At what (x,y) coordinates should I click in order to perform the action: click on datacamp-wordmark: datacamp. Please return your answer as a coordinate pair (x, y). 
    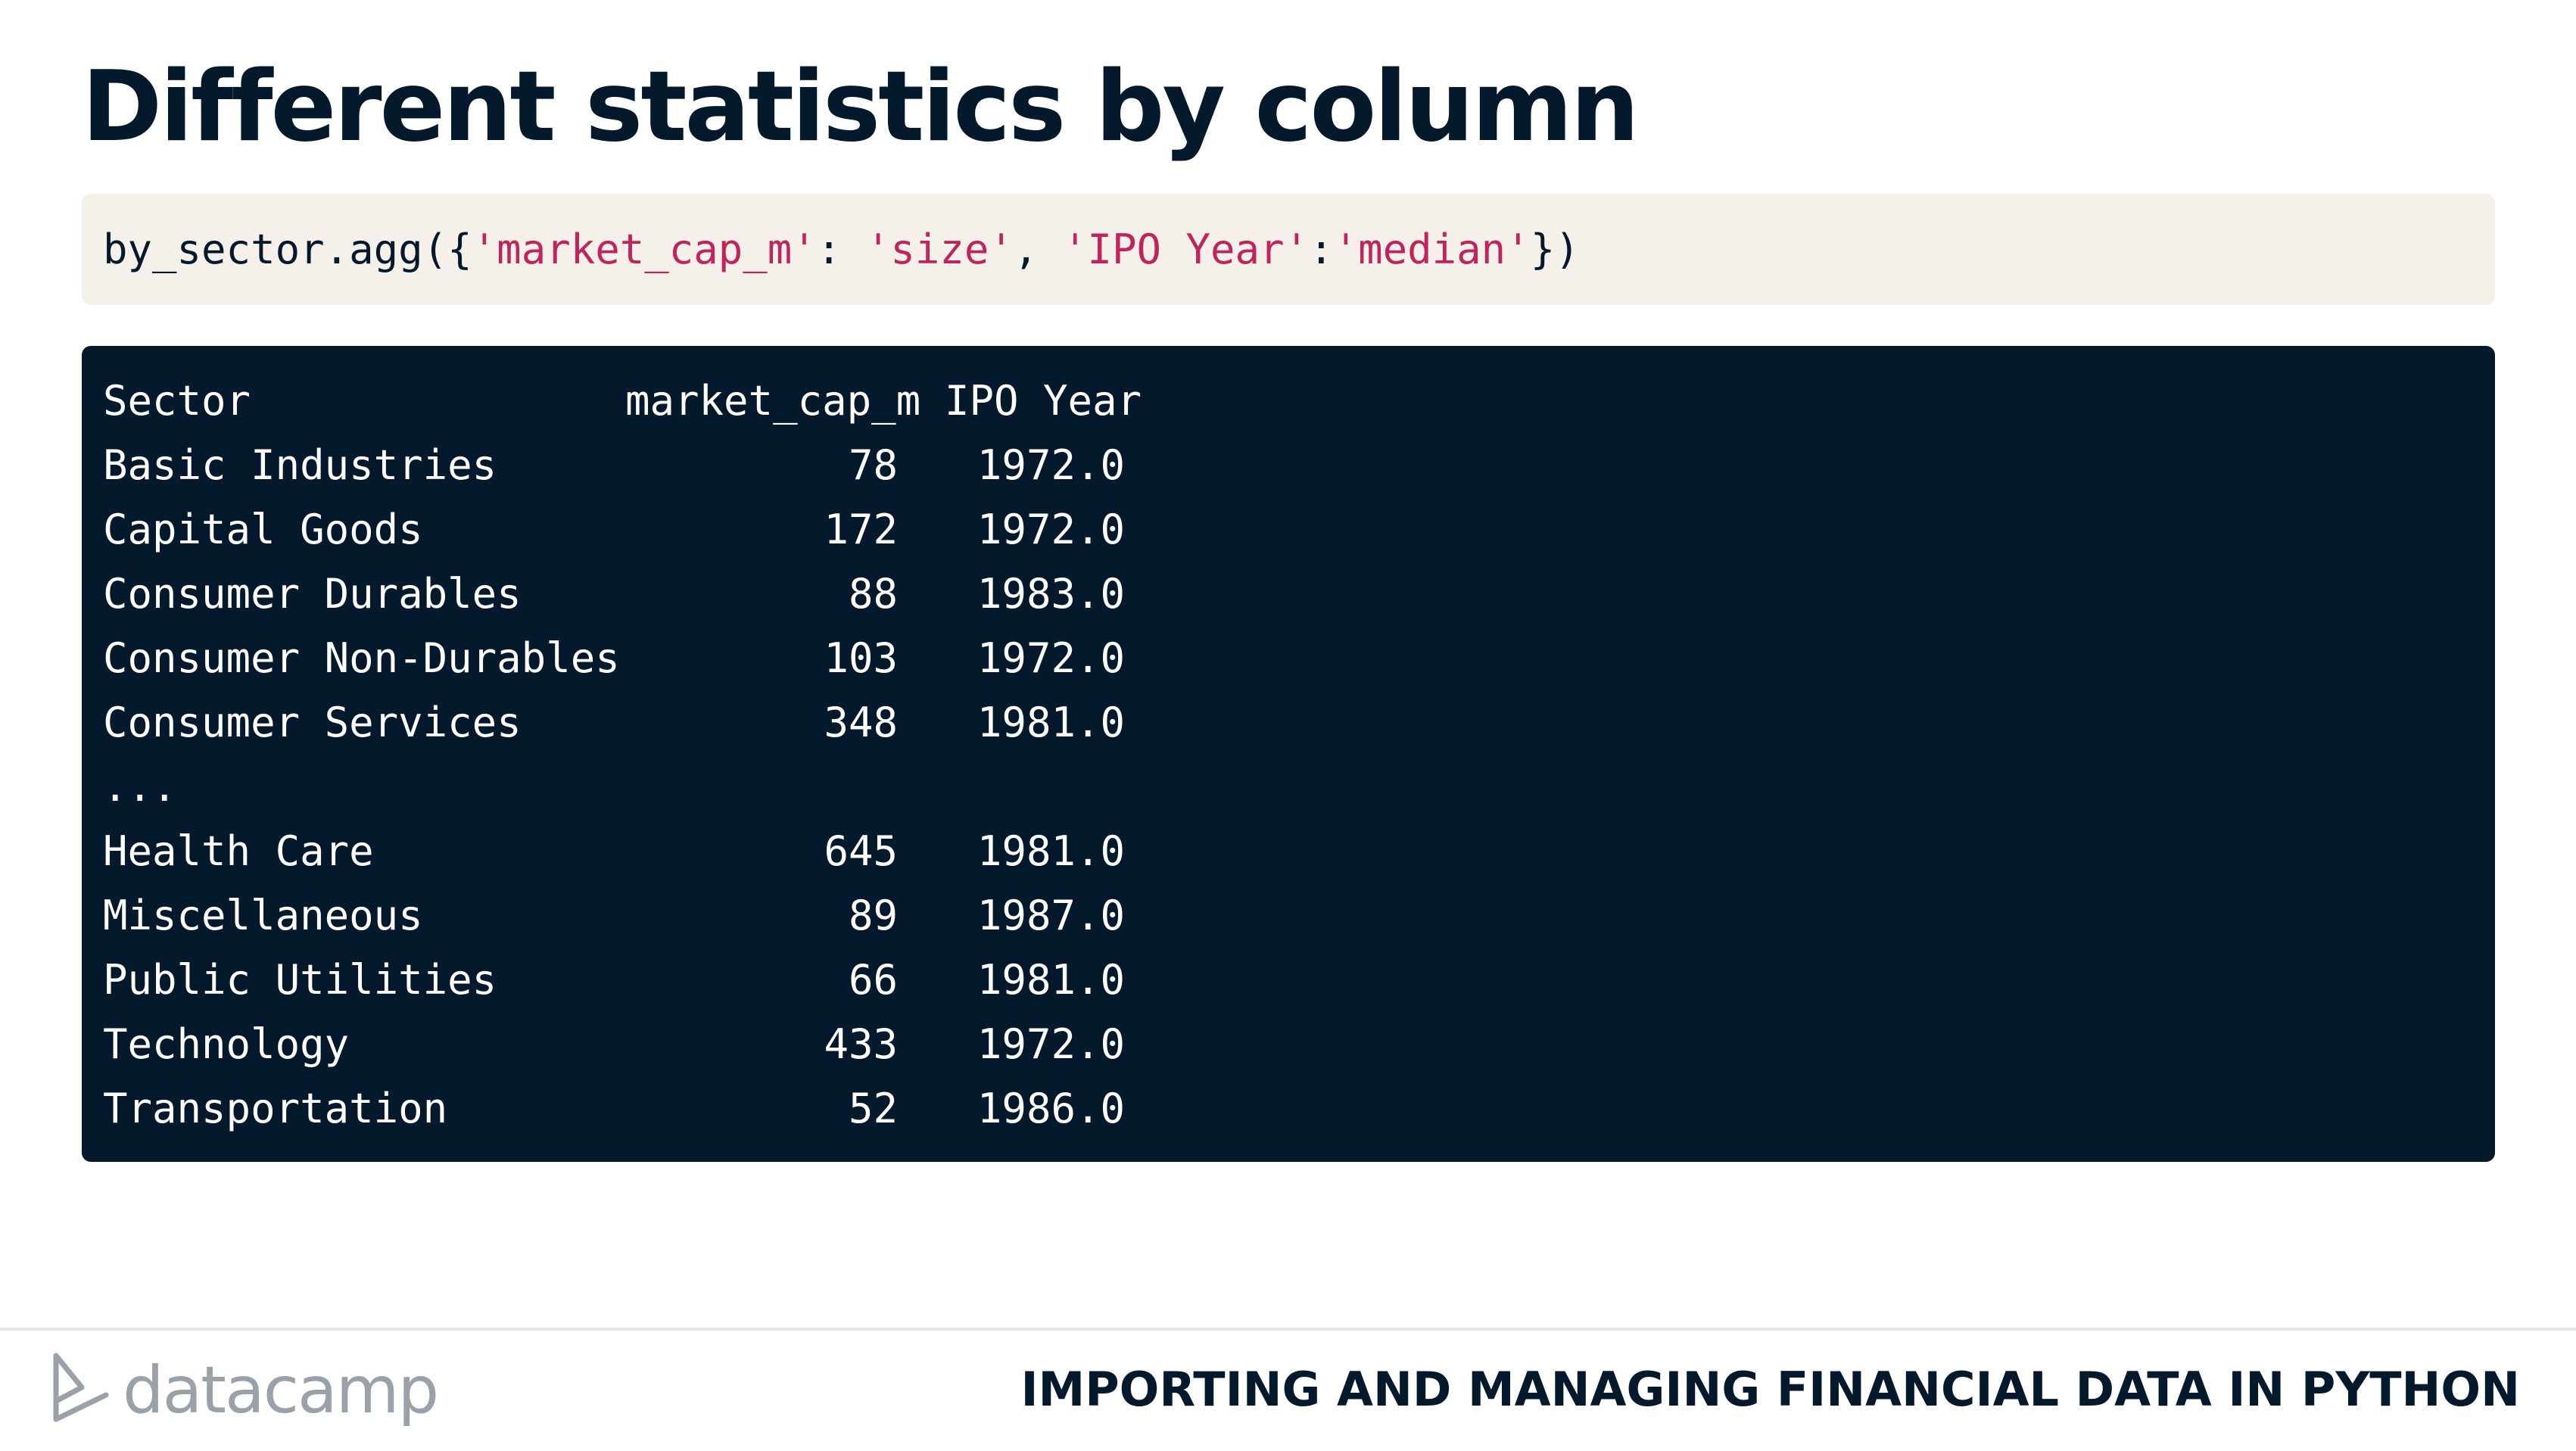
    Looking at the image, I should click on (281, 1390).